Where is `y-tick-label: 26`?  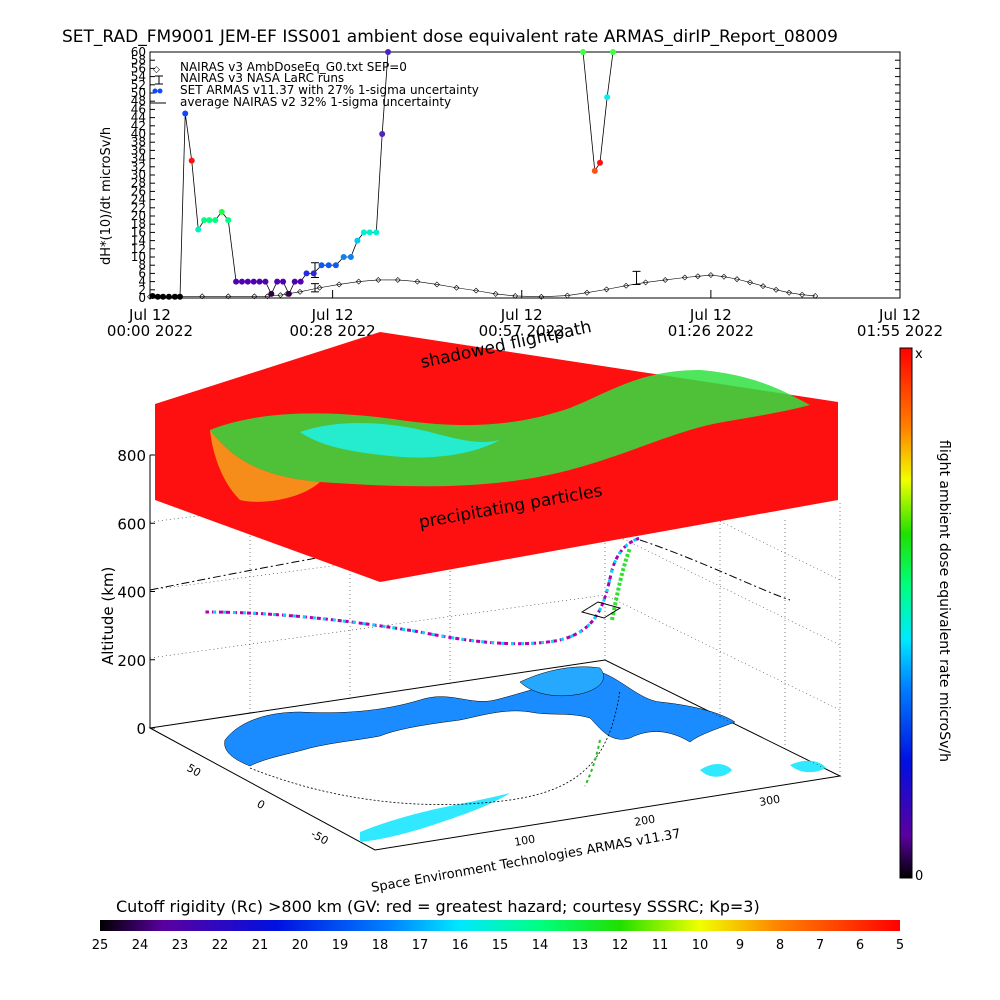
y-tick-label: 26 is located at coordinates (138, 191).